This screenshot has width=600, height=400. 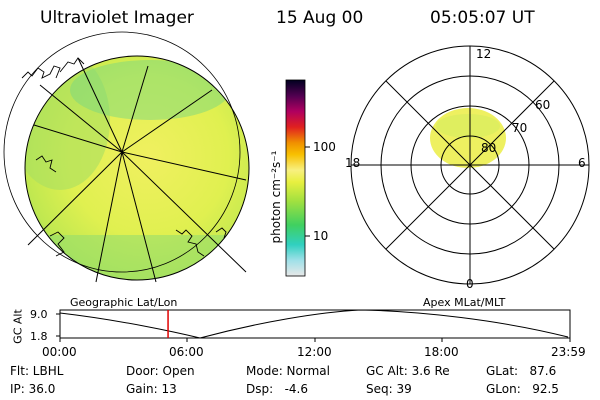 I want to click on date-label: 15 Aug 00, so click(x=320, y=18).